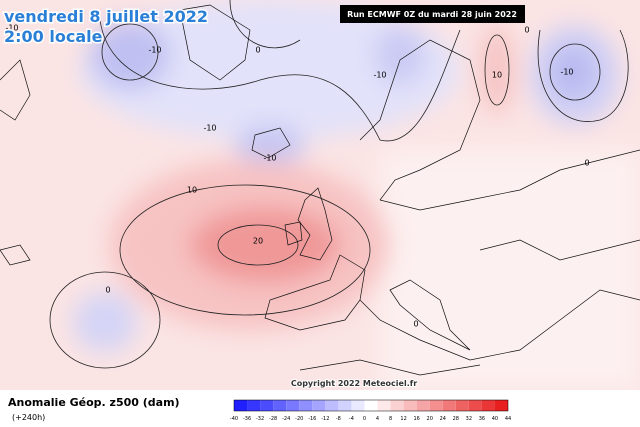  What do you see at coordinates (273, 419) in the screenshot?
I see `colorbar-label: -28` at bounding box center [273, 419].